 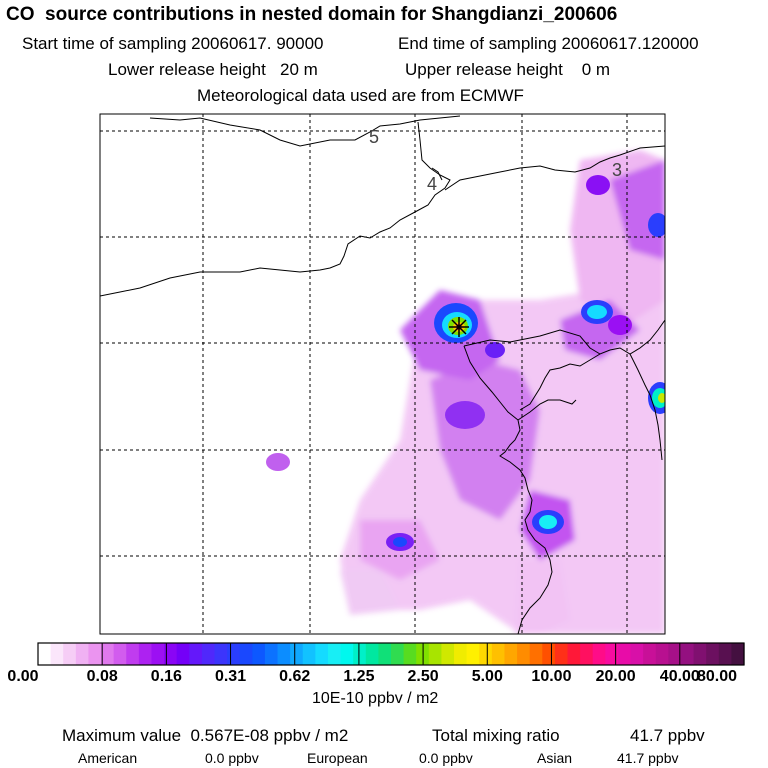 I want to click on star-icon, so click(x=459, y=327).